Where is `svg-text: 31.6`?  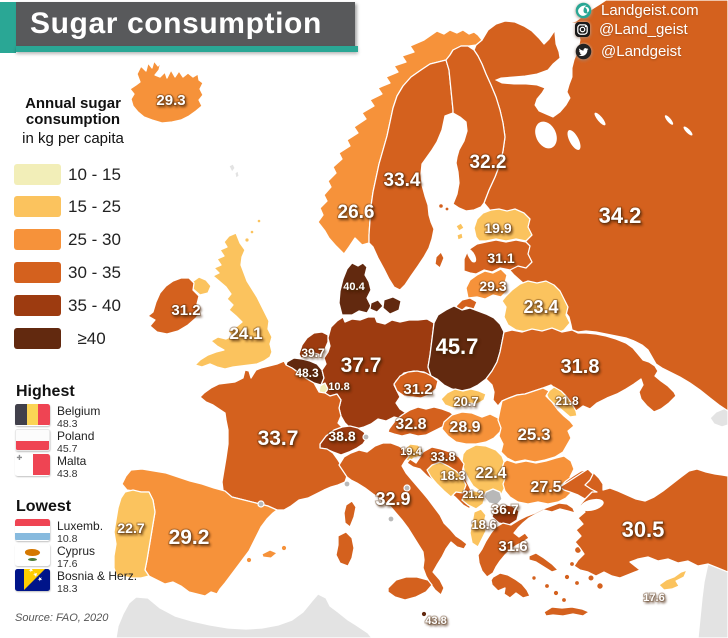
svg-text: 31.6 is located at coordinates (512, 546).